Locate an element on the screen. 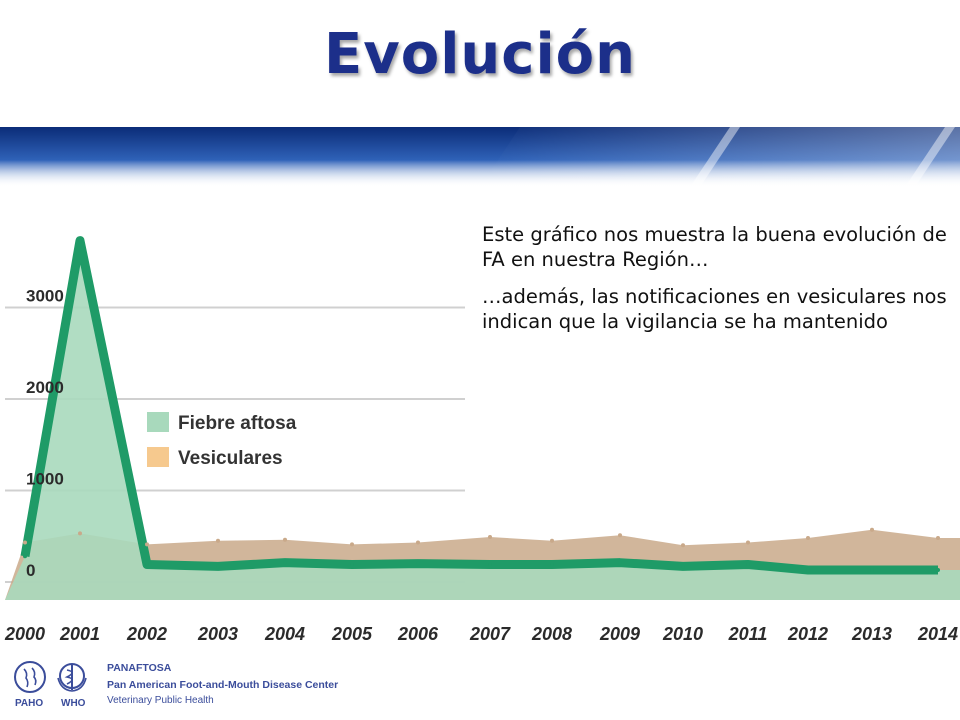 The height and width of the screenshot is (720, 960). y-tick-label: 2000 is located at coordinates (45, 387).